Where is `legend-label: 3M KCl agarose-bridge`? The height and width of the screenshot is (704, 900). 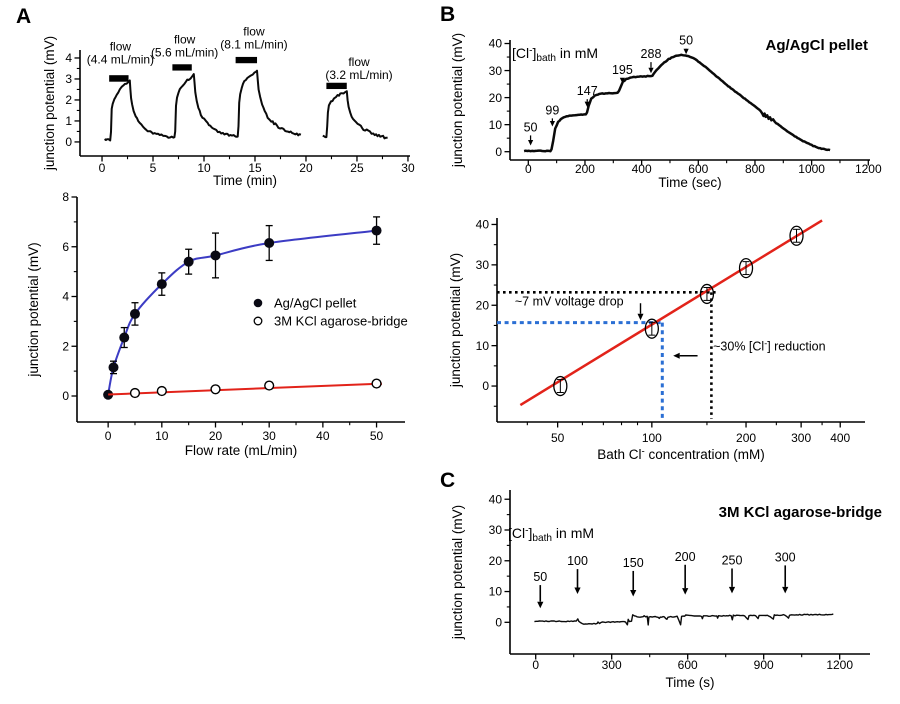 legend-label: 3M KCl agarose-bridge is located at coordinates (341, 321).